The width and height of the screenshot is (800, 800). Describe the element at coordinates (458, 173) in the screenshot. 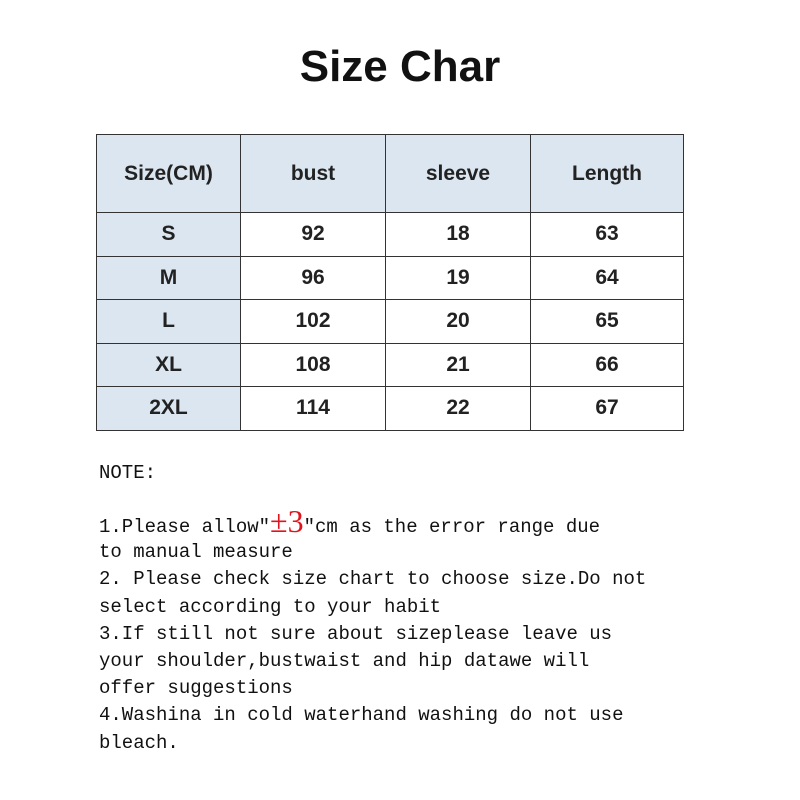

I see `header-cell: sleeve` at that location.